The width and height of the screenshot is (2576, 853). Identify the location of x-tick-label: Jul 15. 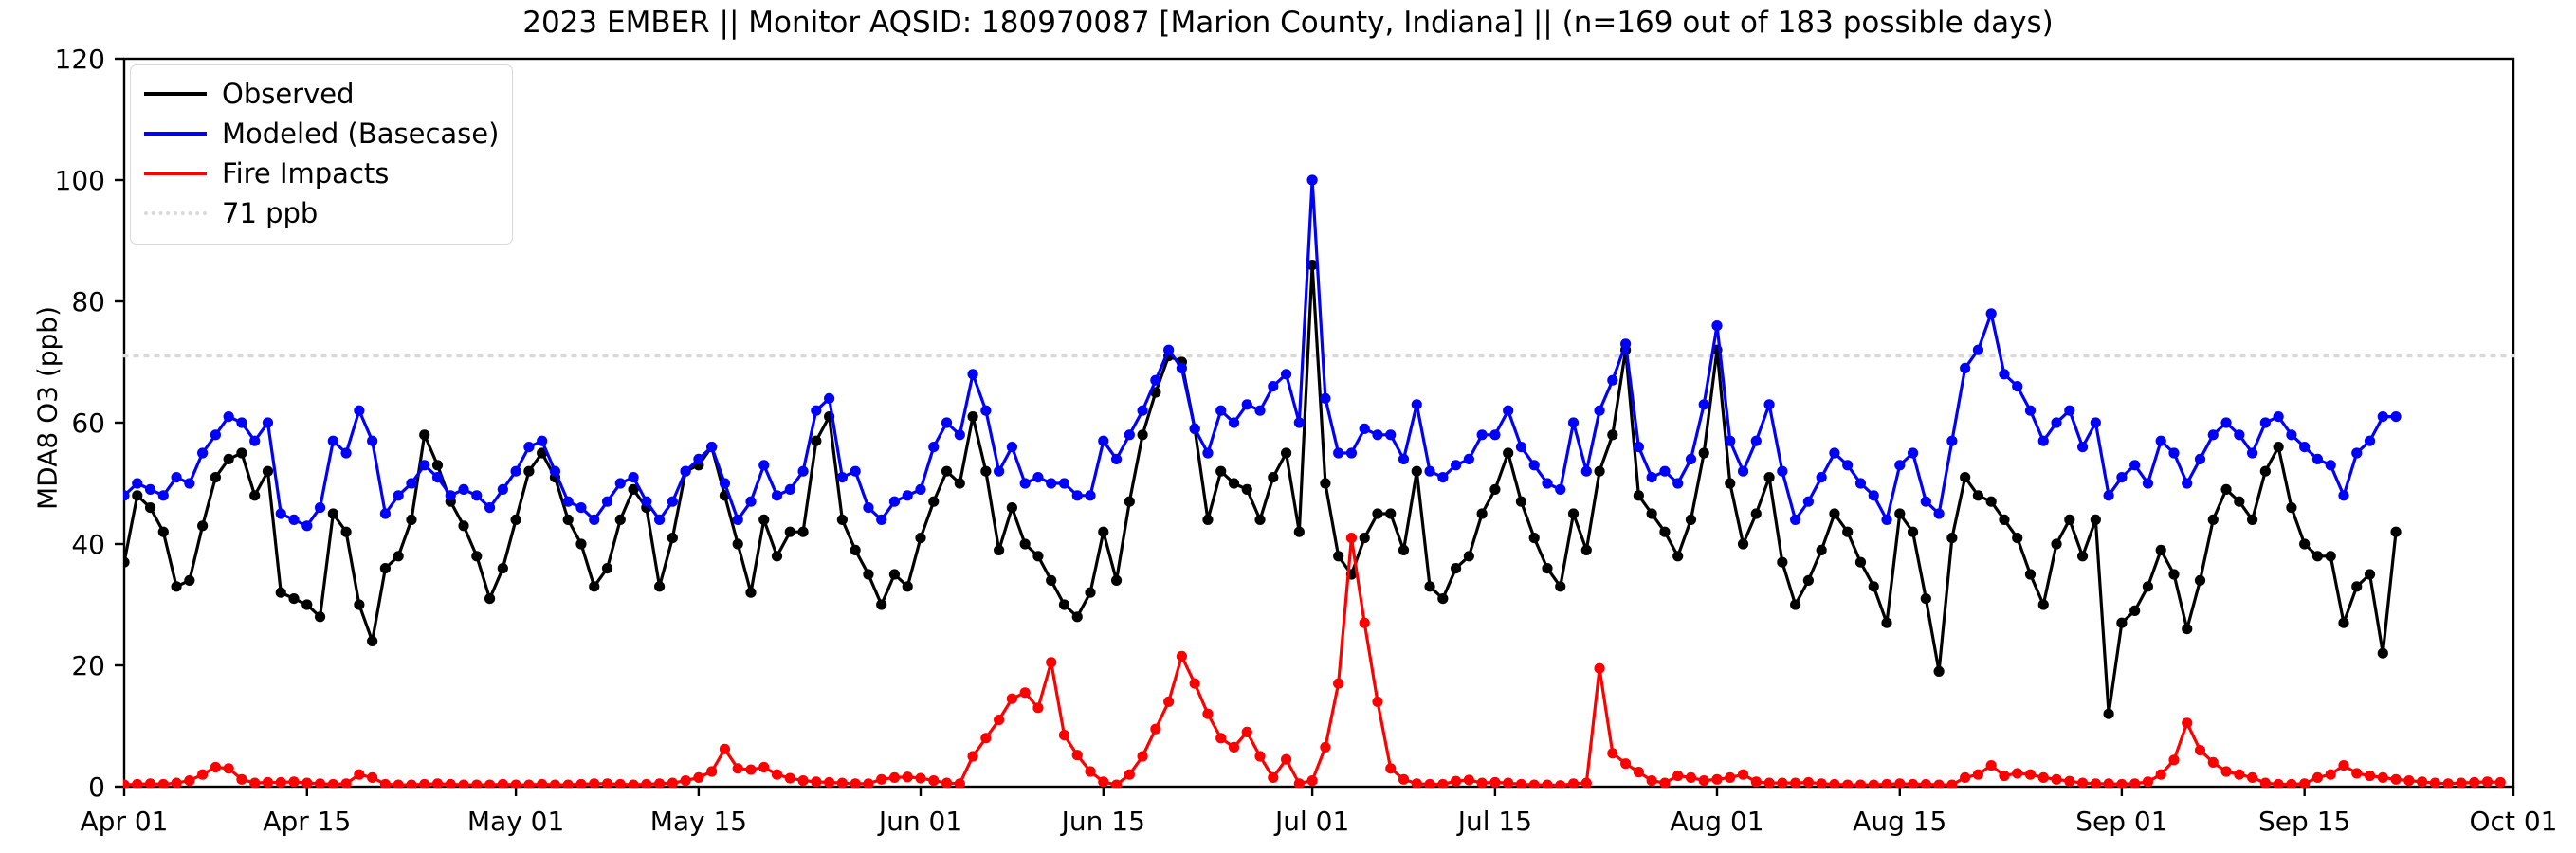
(1494, 821).